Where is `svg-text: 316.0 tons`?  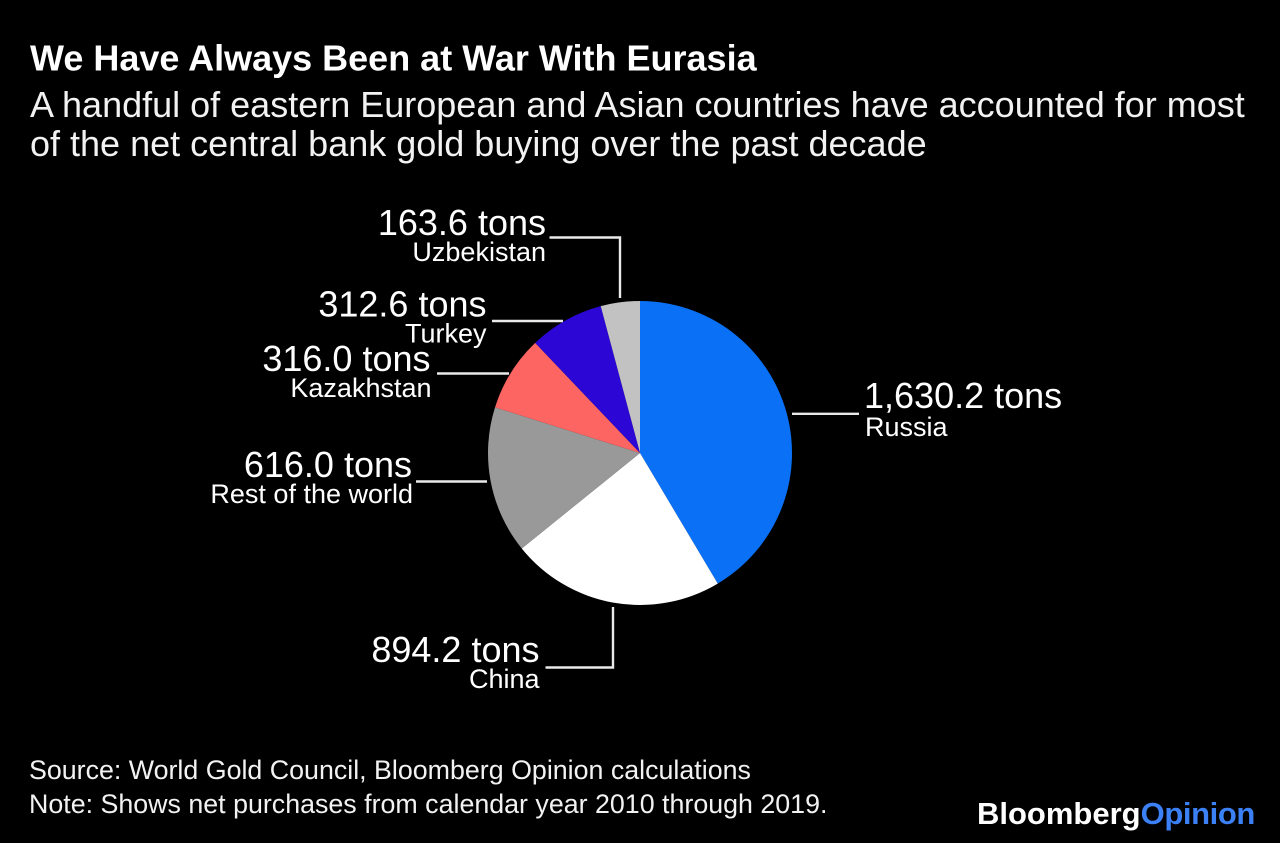
svg-text: 316.0 tons is located at coordinates (346, 358).